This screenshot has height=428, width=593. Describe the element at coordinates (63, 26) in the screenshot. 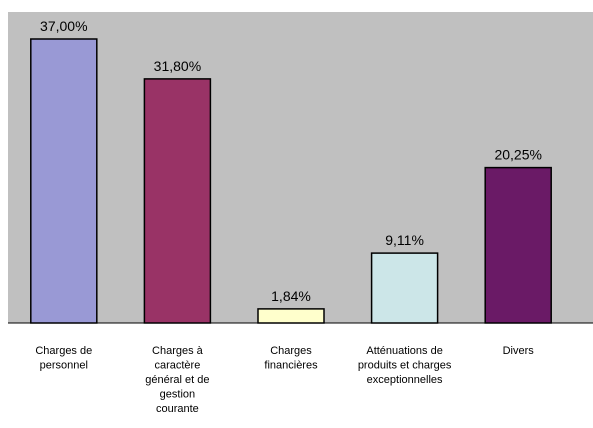

I see `value-label: 37,00%` at that location.